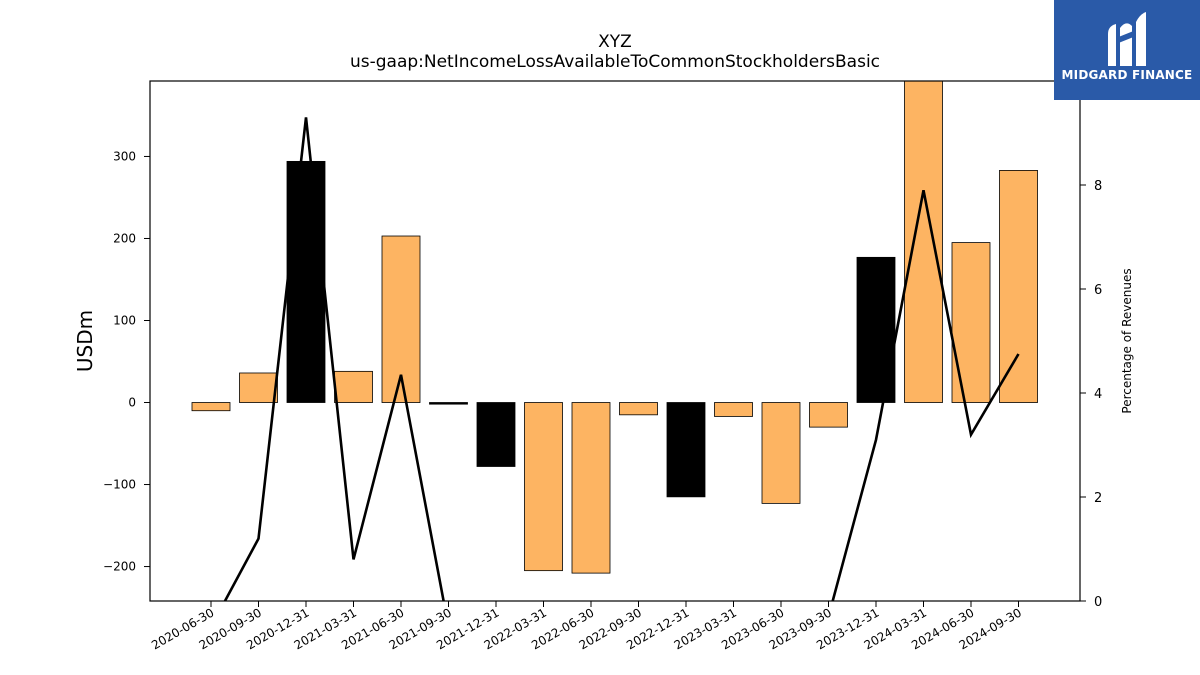 The height and width of the screenshot is (675, 1200). What do you see at coordinates (1127, 340) in the screenshot?
I see `y2-axis-label: Percentage of Revenues` at bounding box center [1127, 340].